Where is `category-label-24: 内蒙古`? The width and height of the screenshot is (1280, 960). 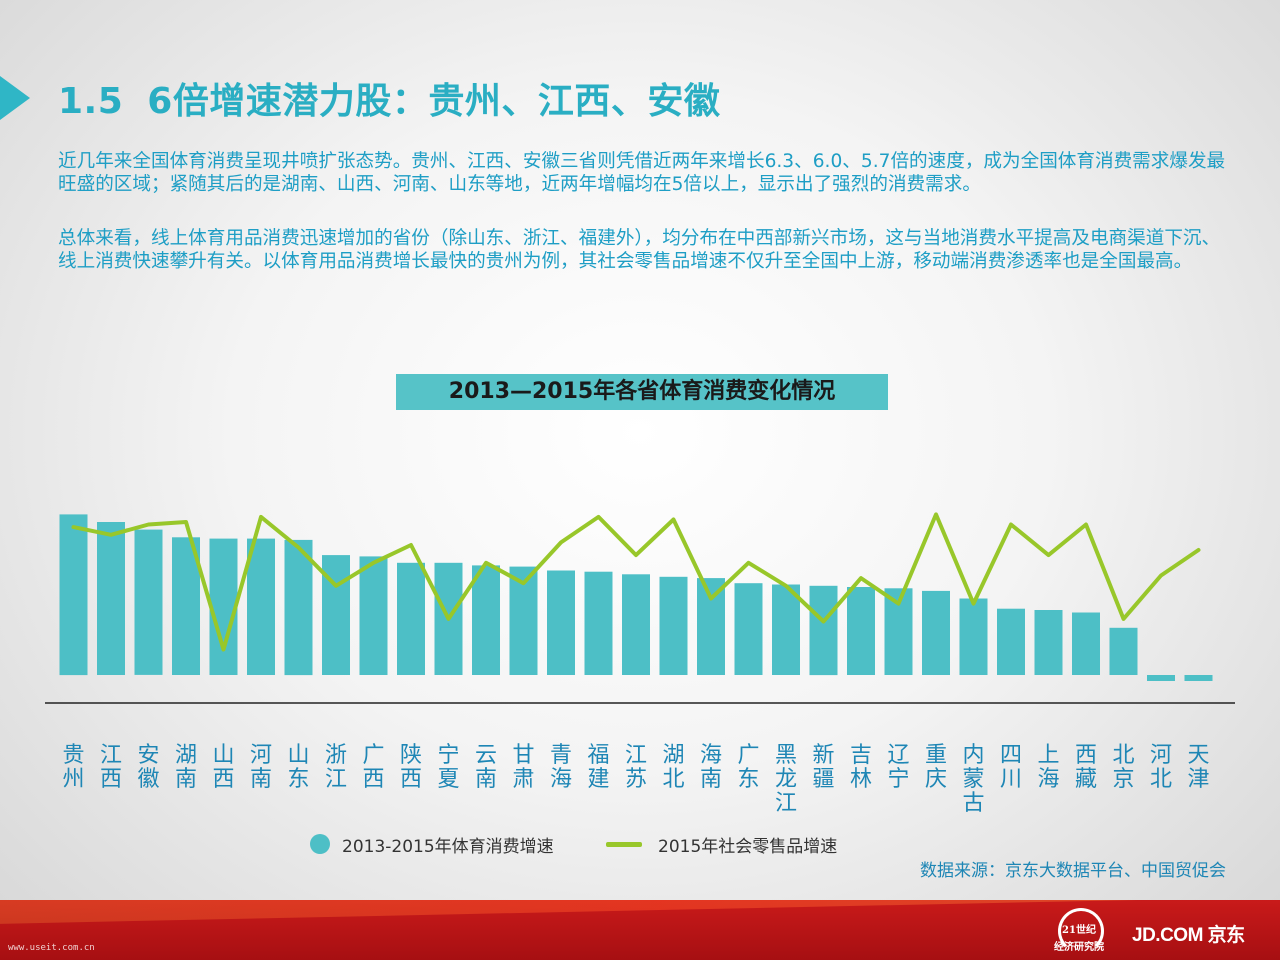 category-label-24: 内蒙古 is located at coordinates (973, 779).